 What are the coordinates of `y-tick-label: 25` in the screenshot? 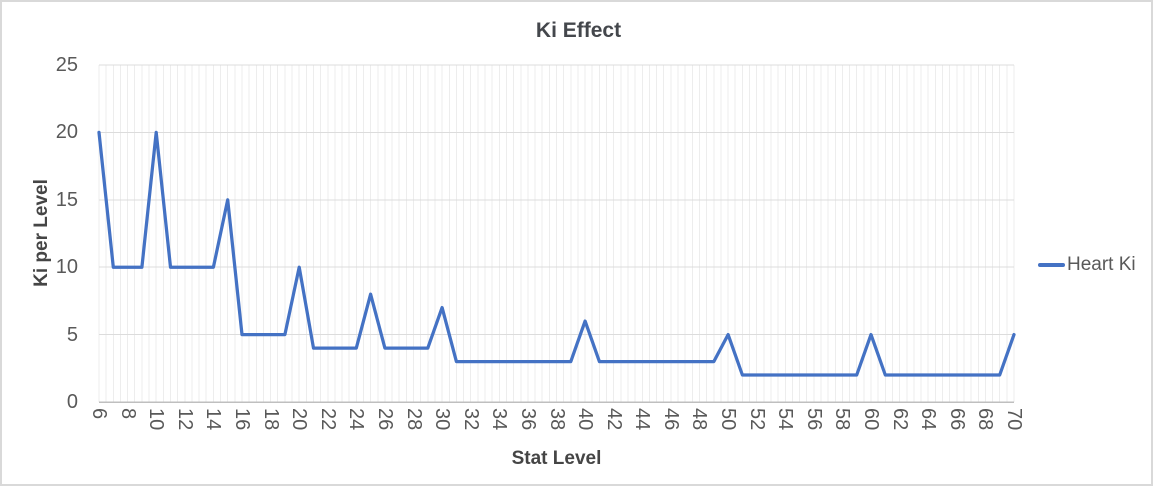 It's located at (66, 65).